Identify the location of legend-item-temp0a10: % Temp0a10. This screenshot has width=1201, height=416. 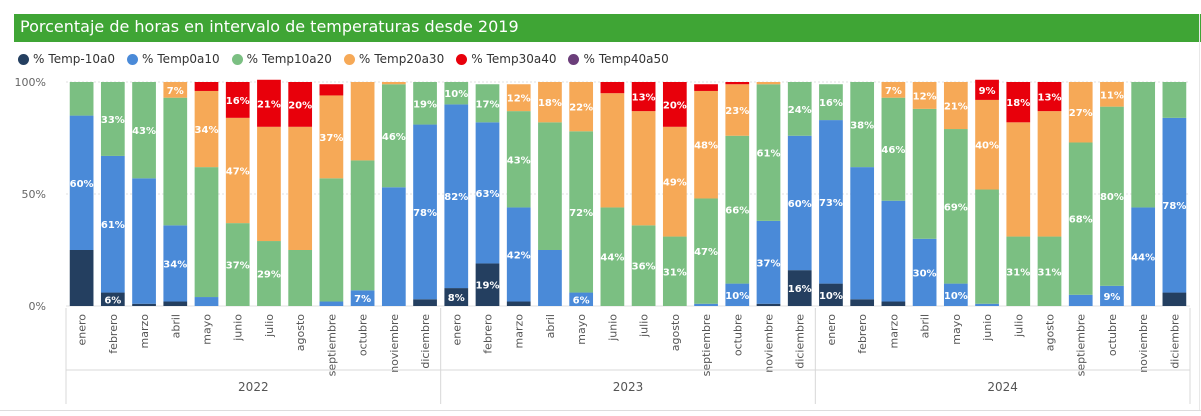
(173, 59).